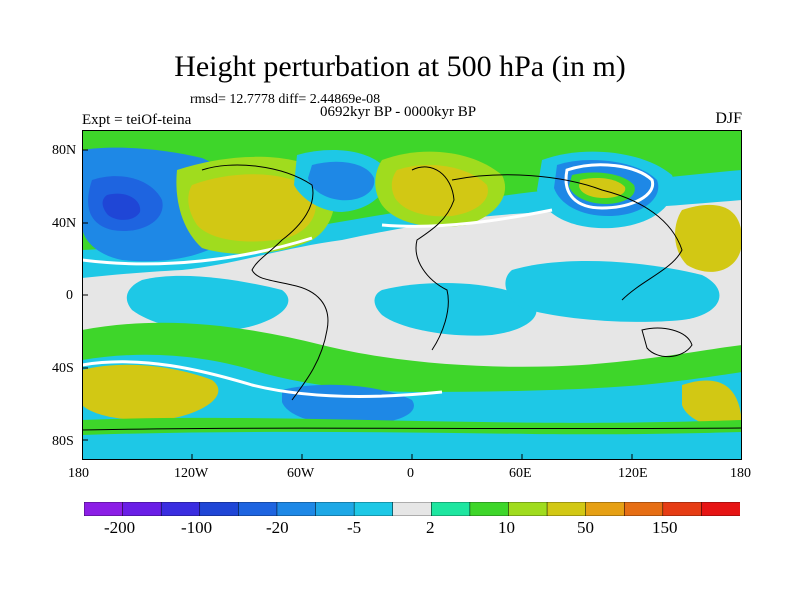  I want to click on colorbar-label: -5, so click(354, 527).